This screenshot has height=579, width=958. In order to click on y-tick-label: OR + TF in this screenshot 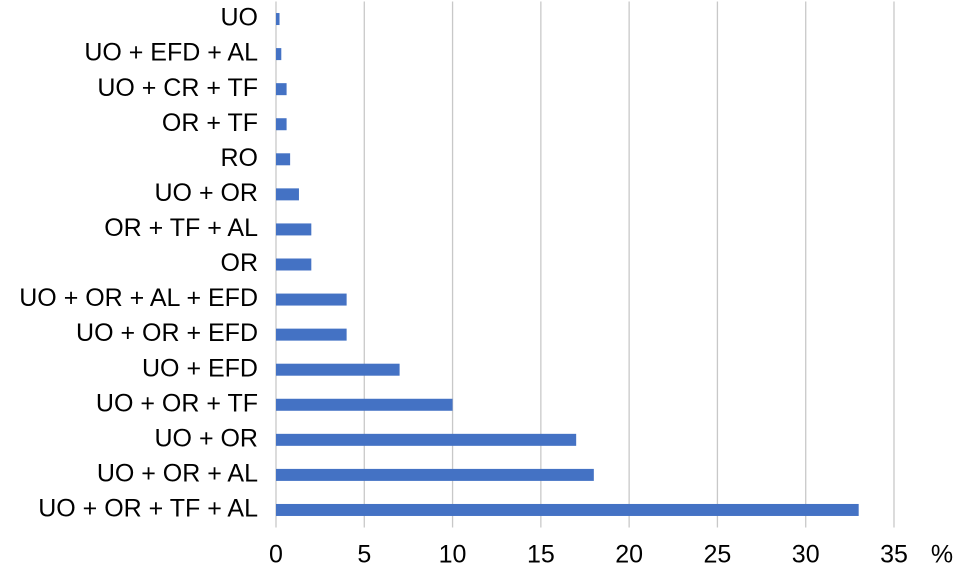, I will do `click(210, 123)`.